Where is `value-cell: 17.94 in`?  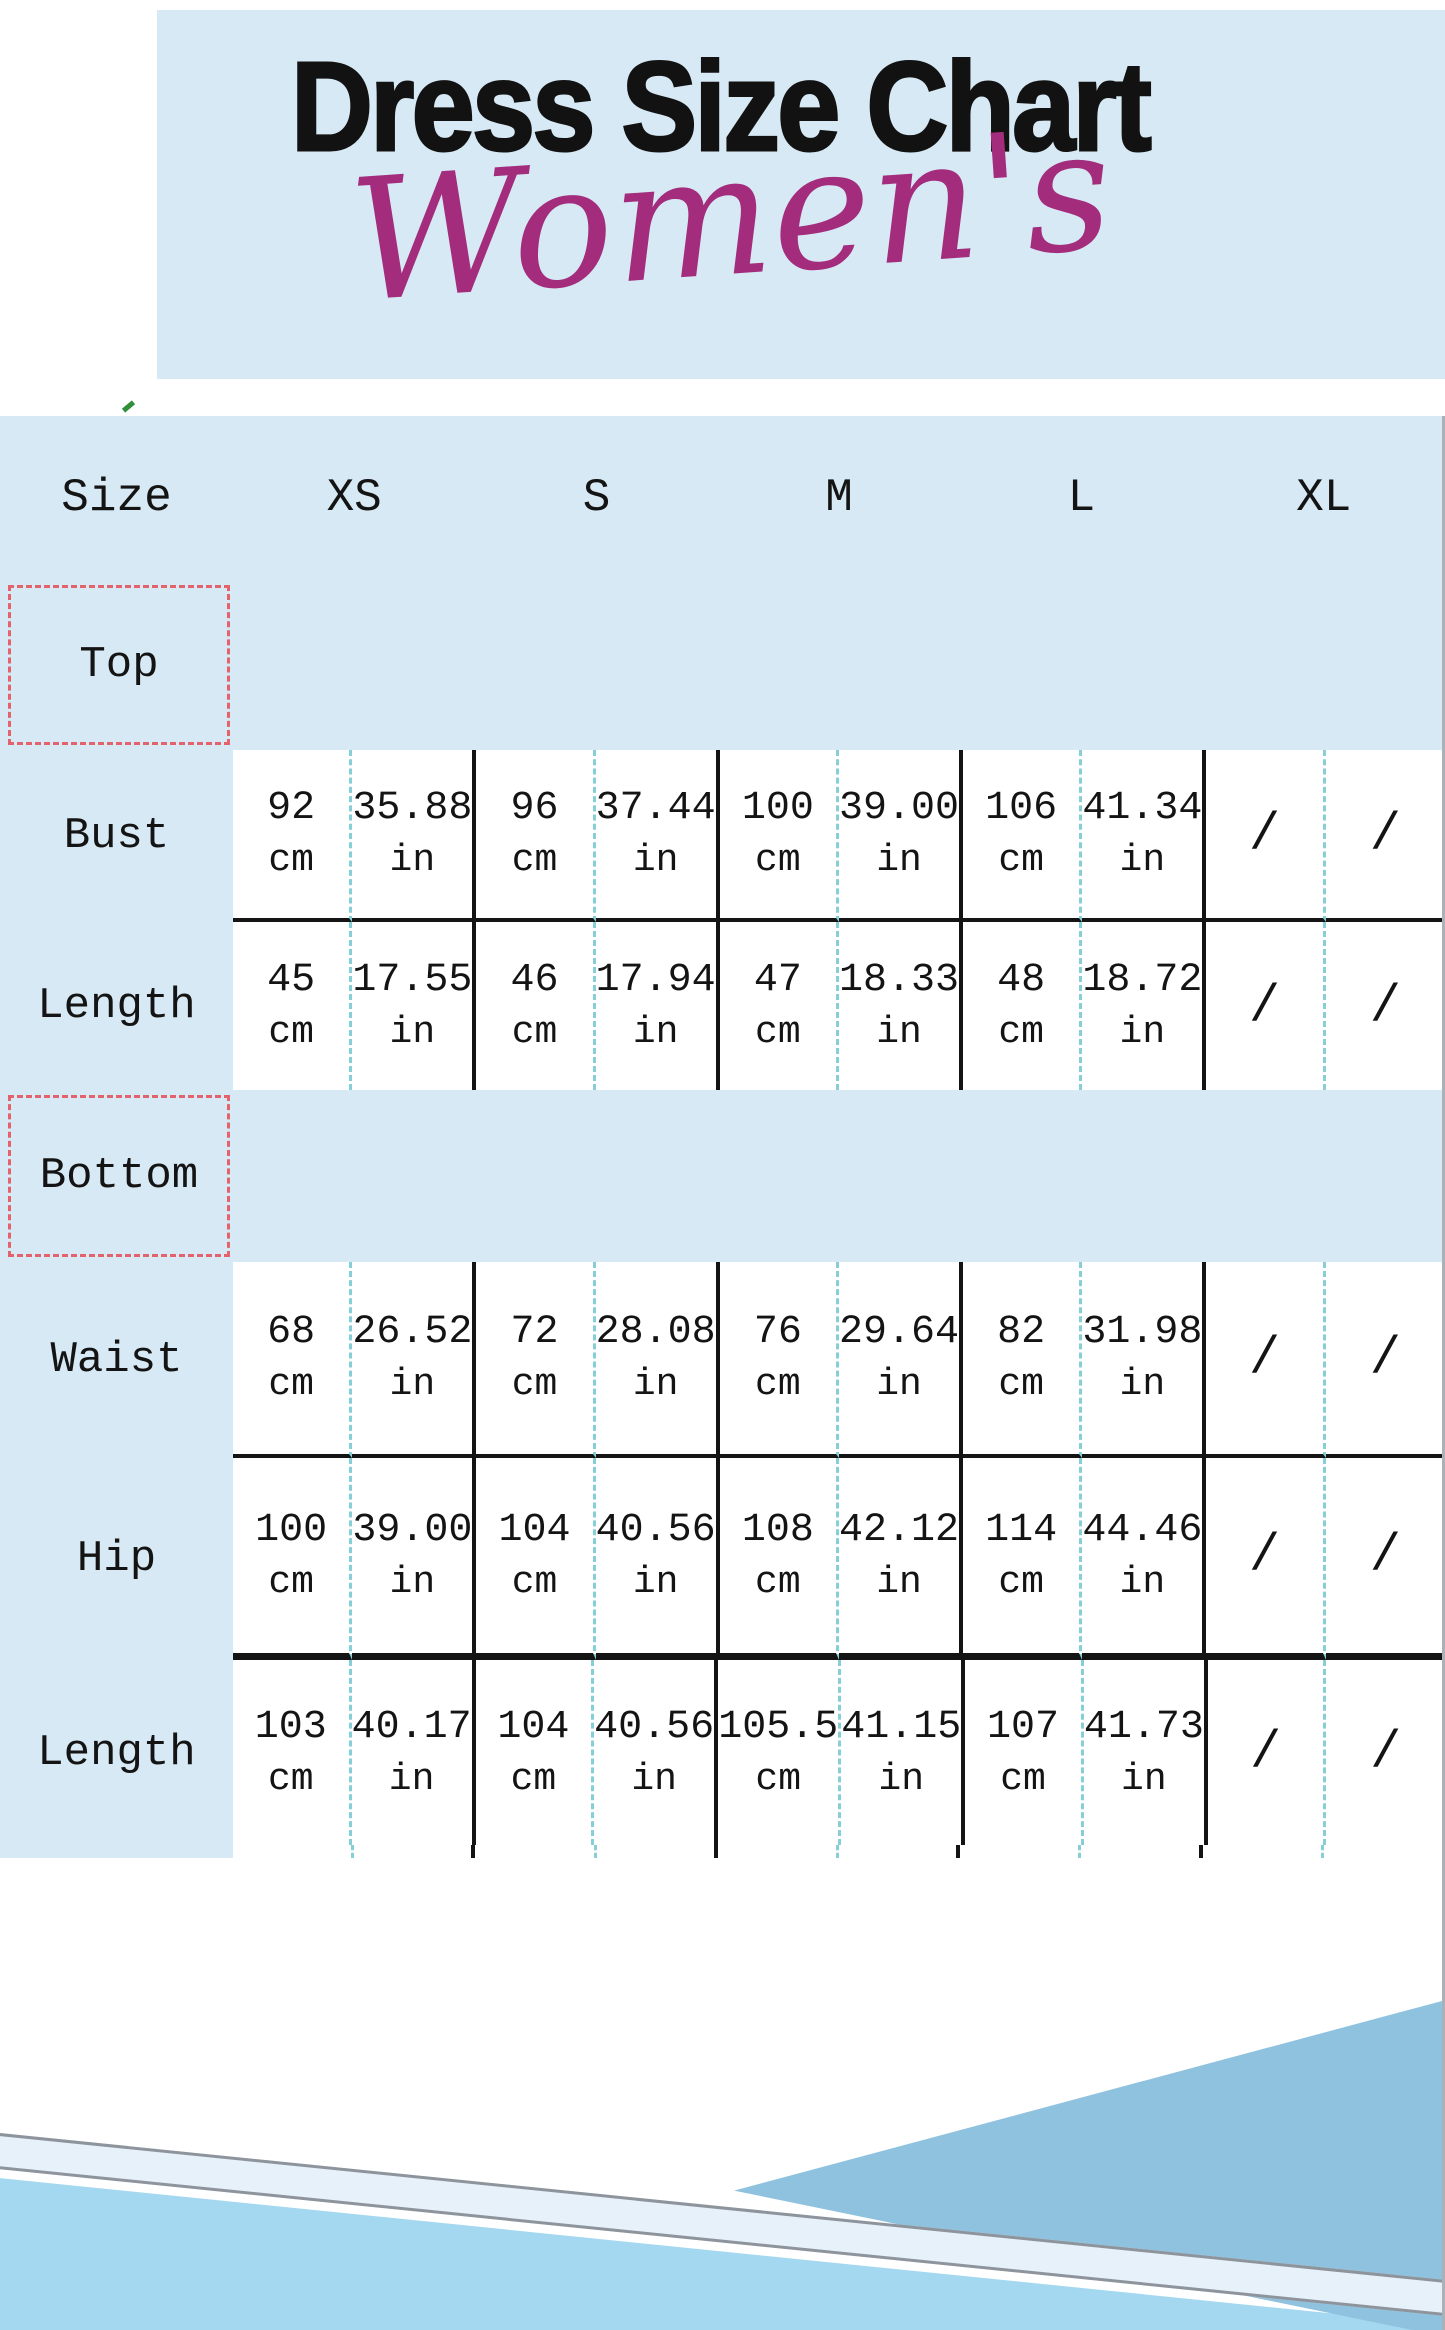 value-cell: 17.94 in is located at coordinates (657, 1006).